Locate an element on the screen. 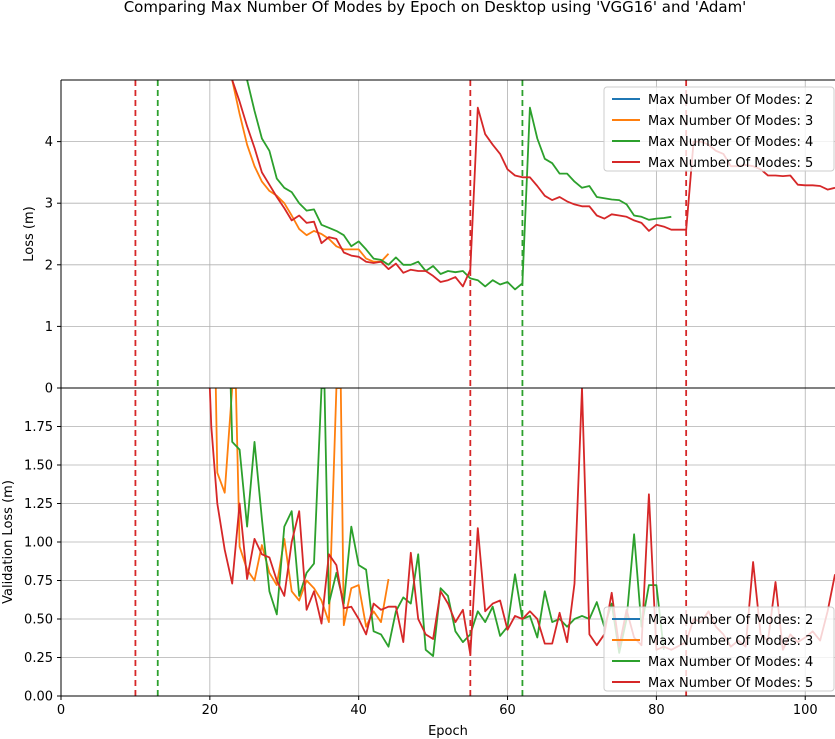 This screenshot has width=835, height=739. x-tick-label: 20 is located at coordinates (210, 710).